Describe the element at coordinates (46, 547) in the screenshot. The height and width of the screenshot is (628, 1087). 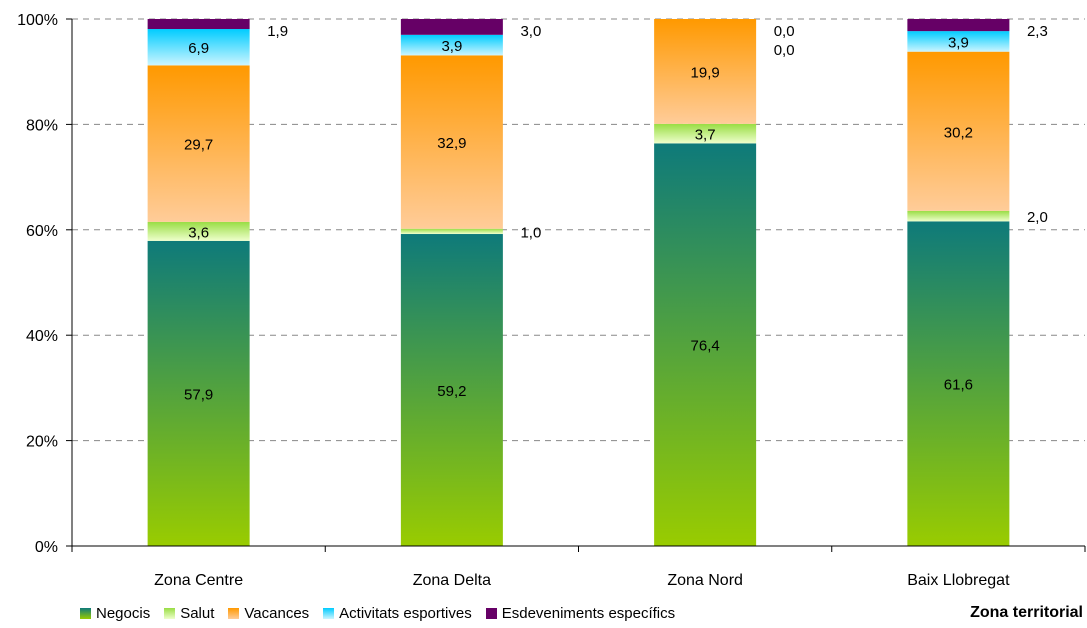
I see `y-tick-label: 0%` at that location.